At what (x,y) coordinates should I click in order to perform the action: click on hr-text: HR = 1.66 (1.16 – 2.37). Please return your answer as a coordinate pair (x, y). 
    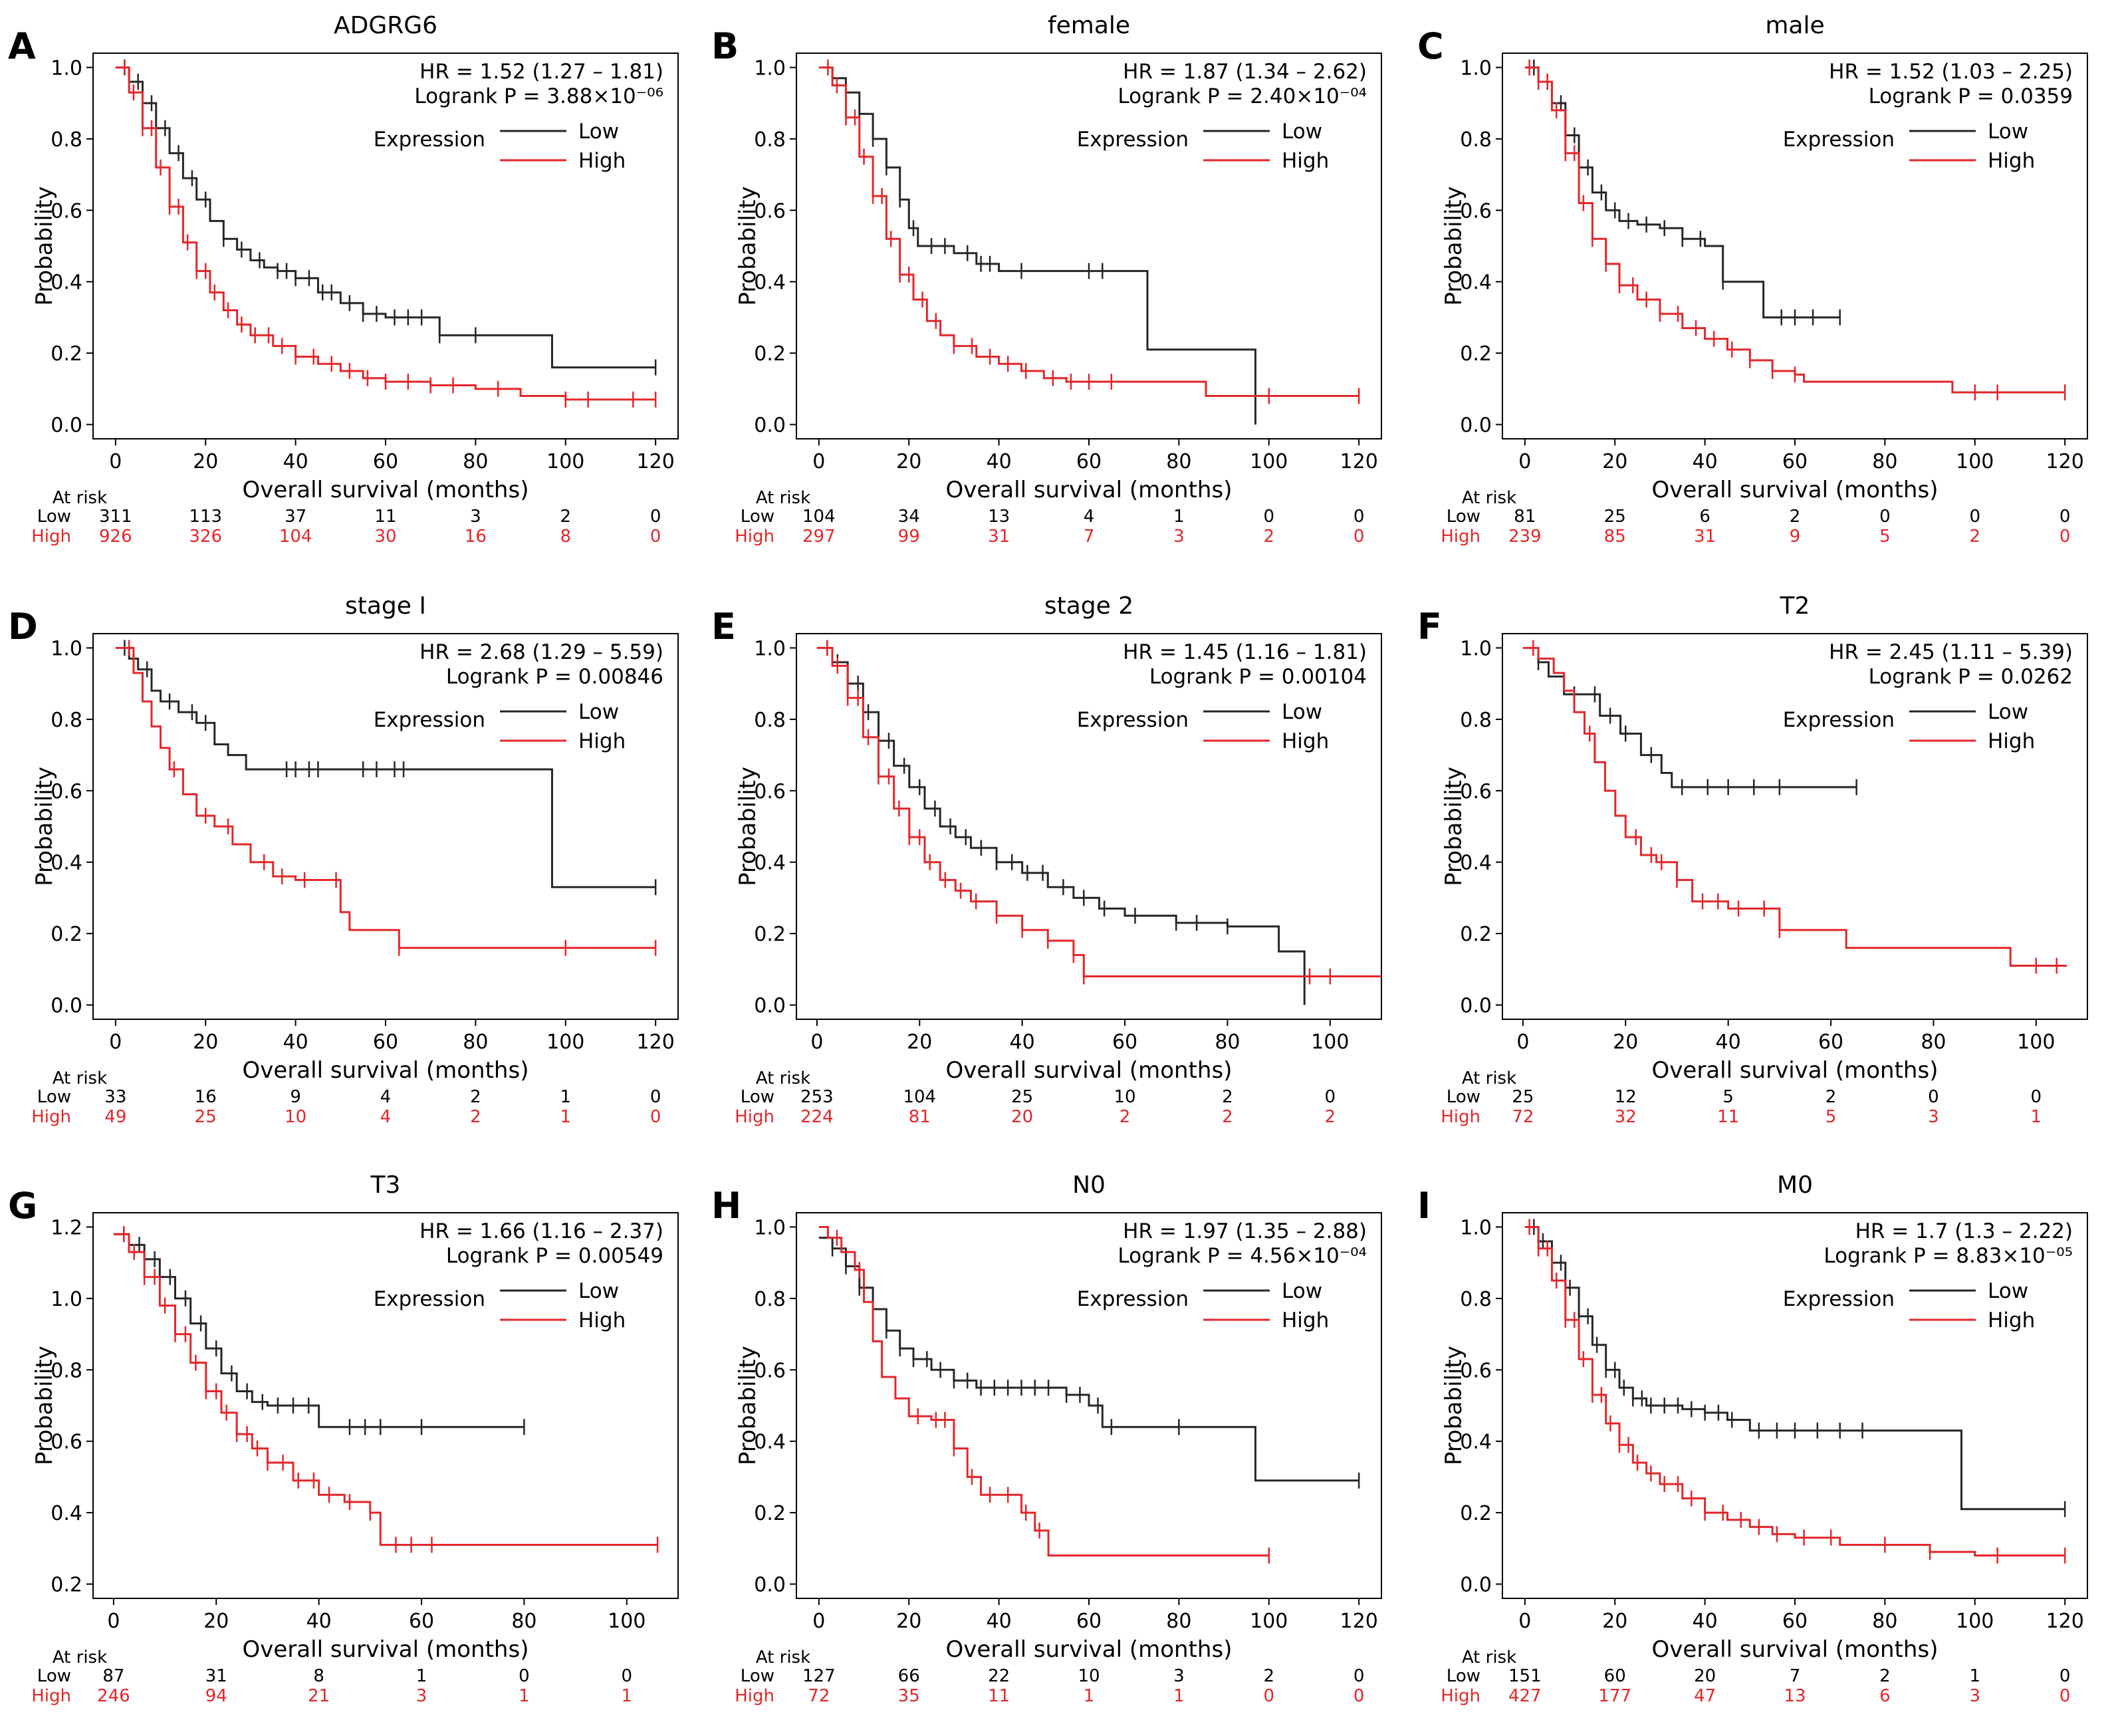
    Looking at the image, I should click on (541, 1231).